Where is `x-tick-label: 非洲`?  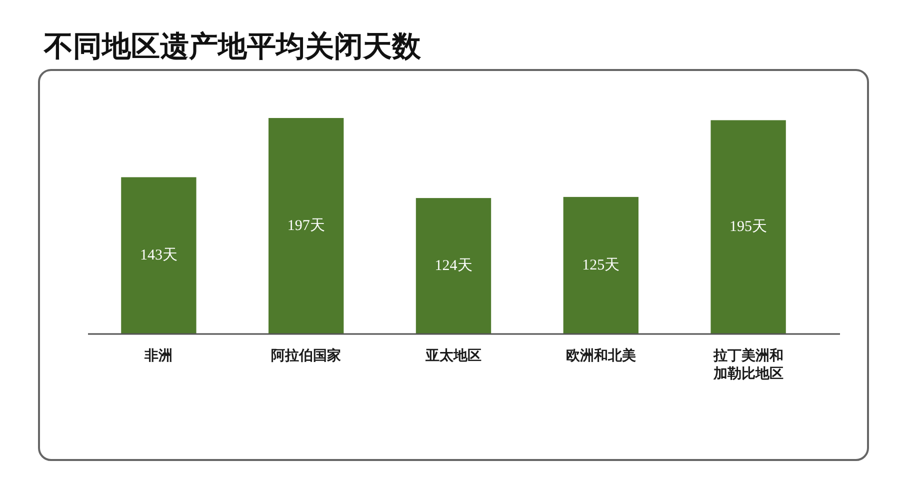 x-tick-label: 非洲 is located at coordinates (158, 356).